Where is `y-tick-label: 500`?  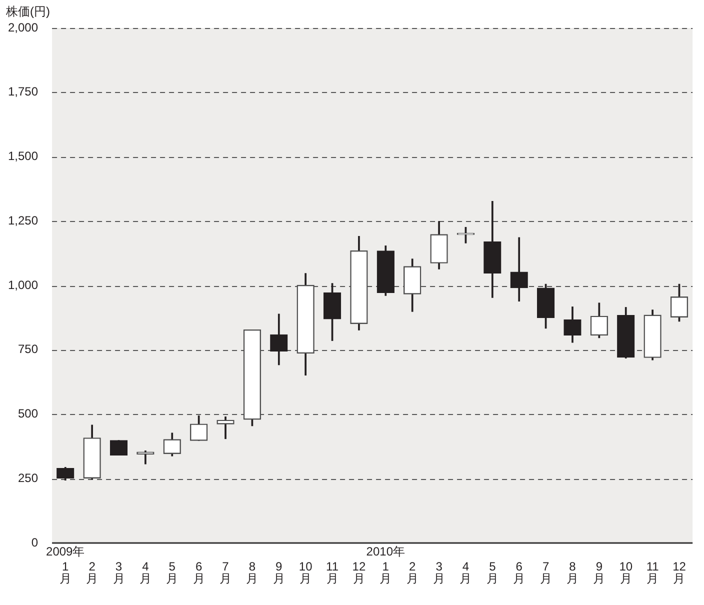
y-tick-label: 500 is located at coordinates (28, 413).